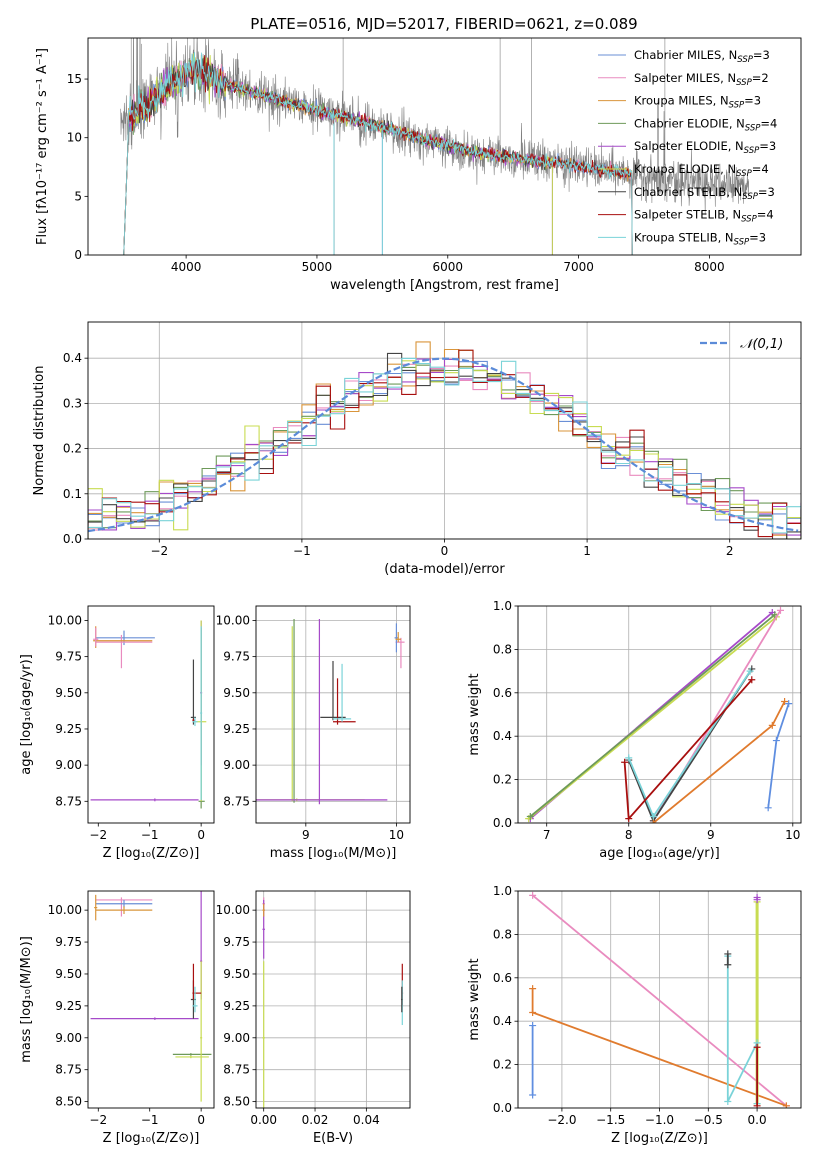 This screenshot has width=819, height=1170. What do you see at coordinates (659, 1120) in the screenshot?
I see `x-tick-label: −1.0` at bounding box center [659, 1120].